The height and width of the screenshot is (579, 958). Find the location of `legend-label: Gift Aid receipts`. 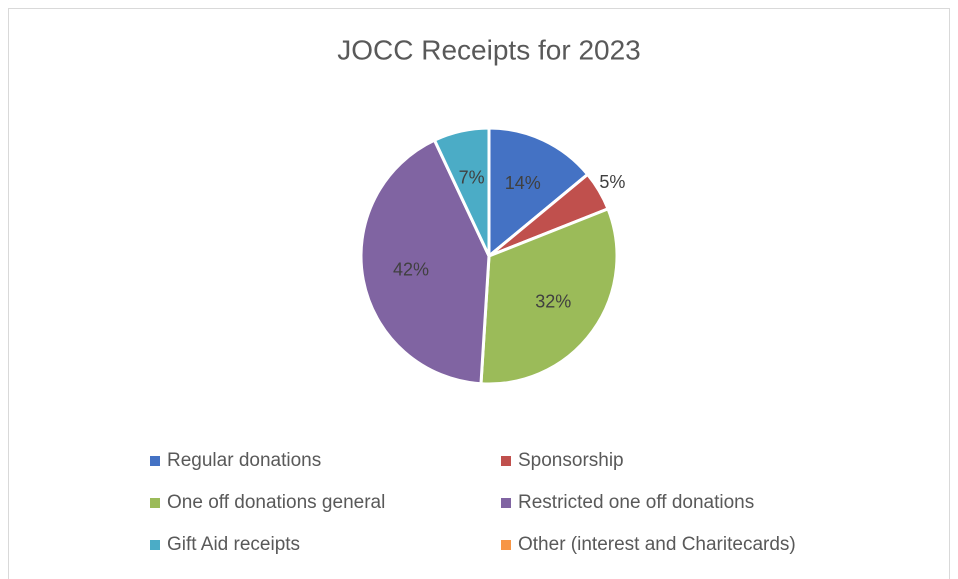

legend-label: Gift Aid receipts is located at coordinates (233, 544).